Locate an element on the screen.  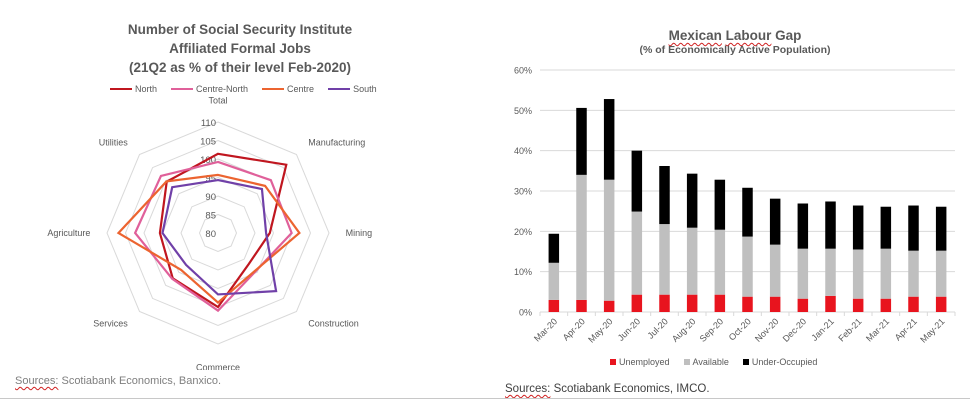
radar-series-south is located at coordinates (219, 237).